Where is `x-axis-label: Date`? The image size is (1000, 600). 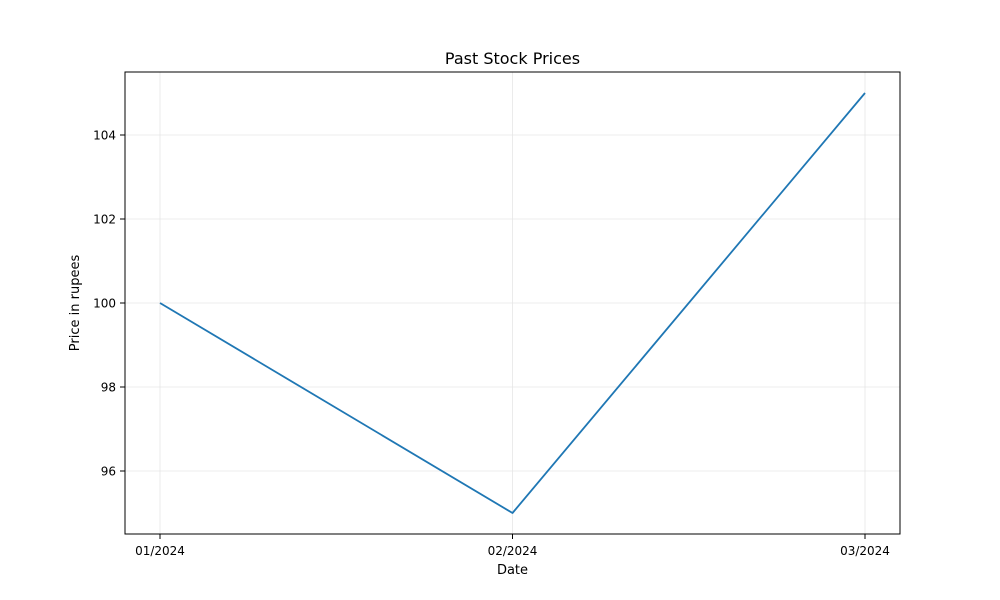 x-axis-label: Date is located at coordinates (512, 570).